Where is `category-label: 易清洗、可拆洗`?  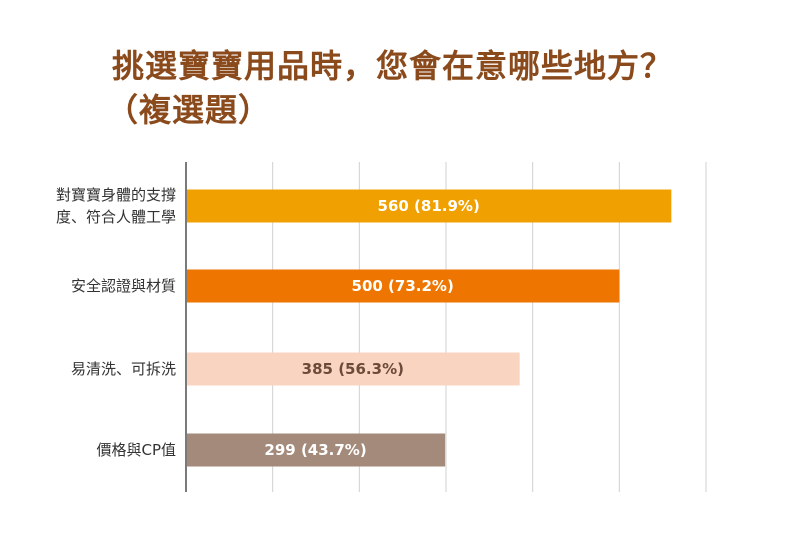
category-label: 易清洗、可拆洗 is located at coordinates (123, 369).